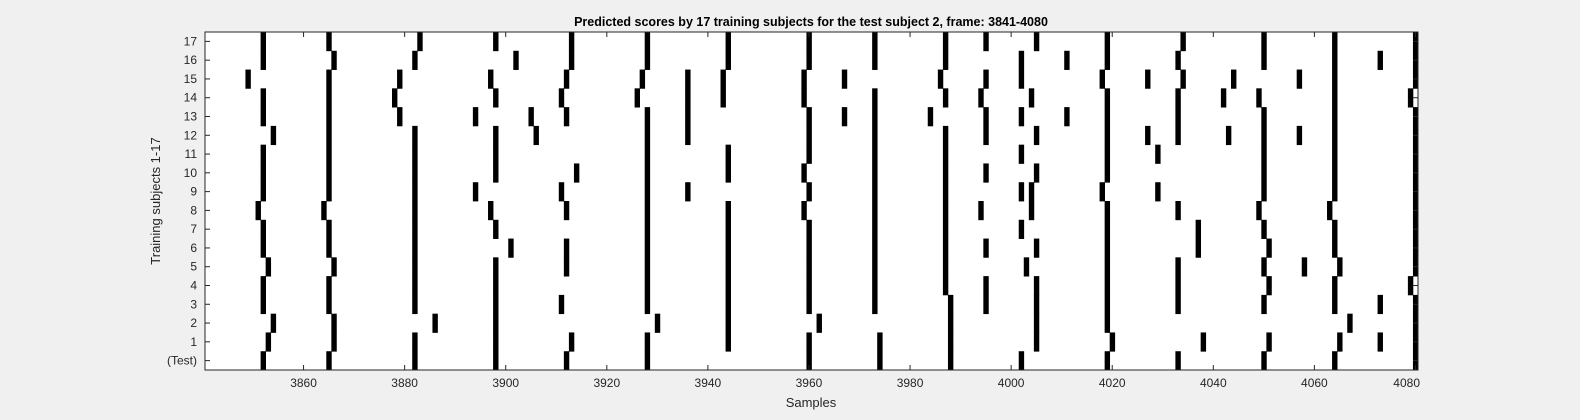 This screenshot has height=420, width=1580. I want to click on y-tick-label: 8, so click(193, 210).